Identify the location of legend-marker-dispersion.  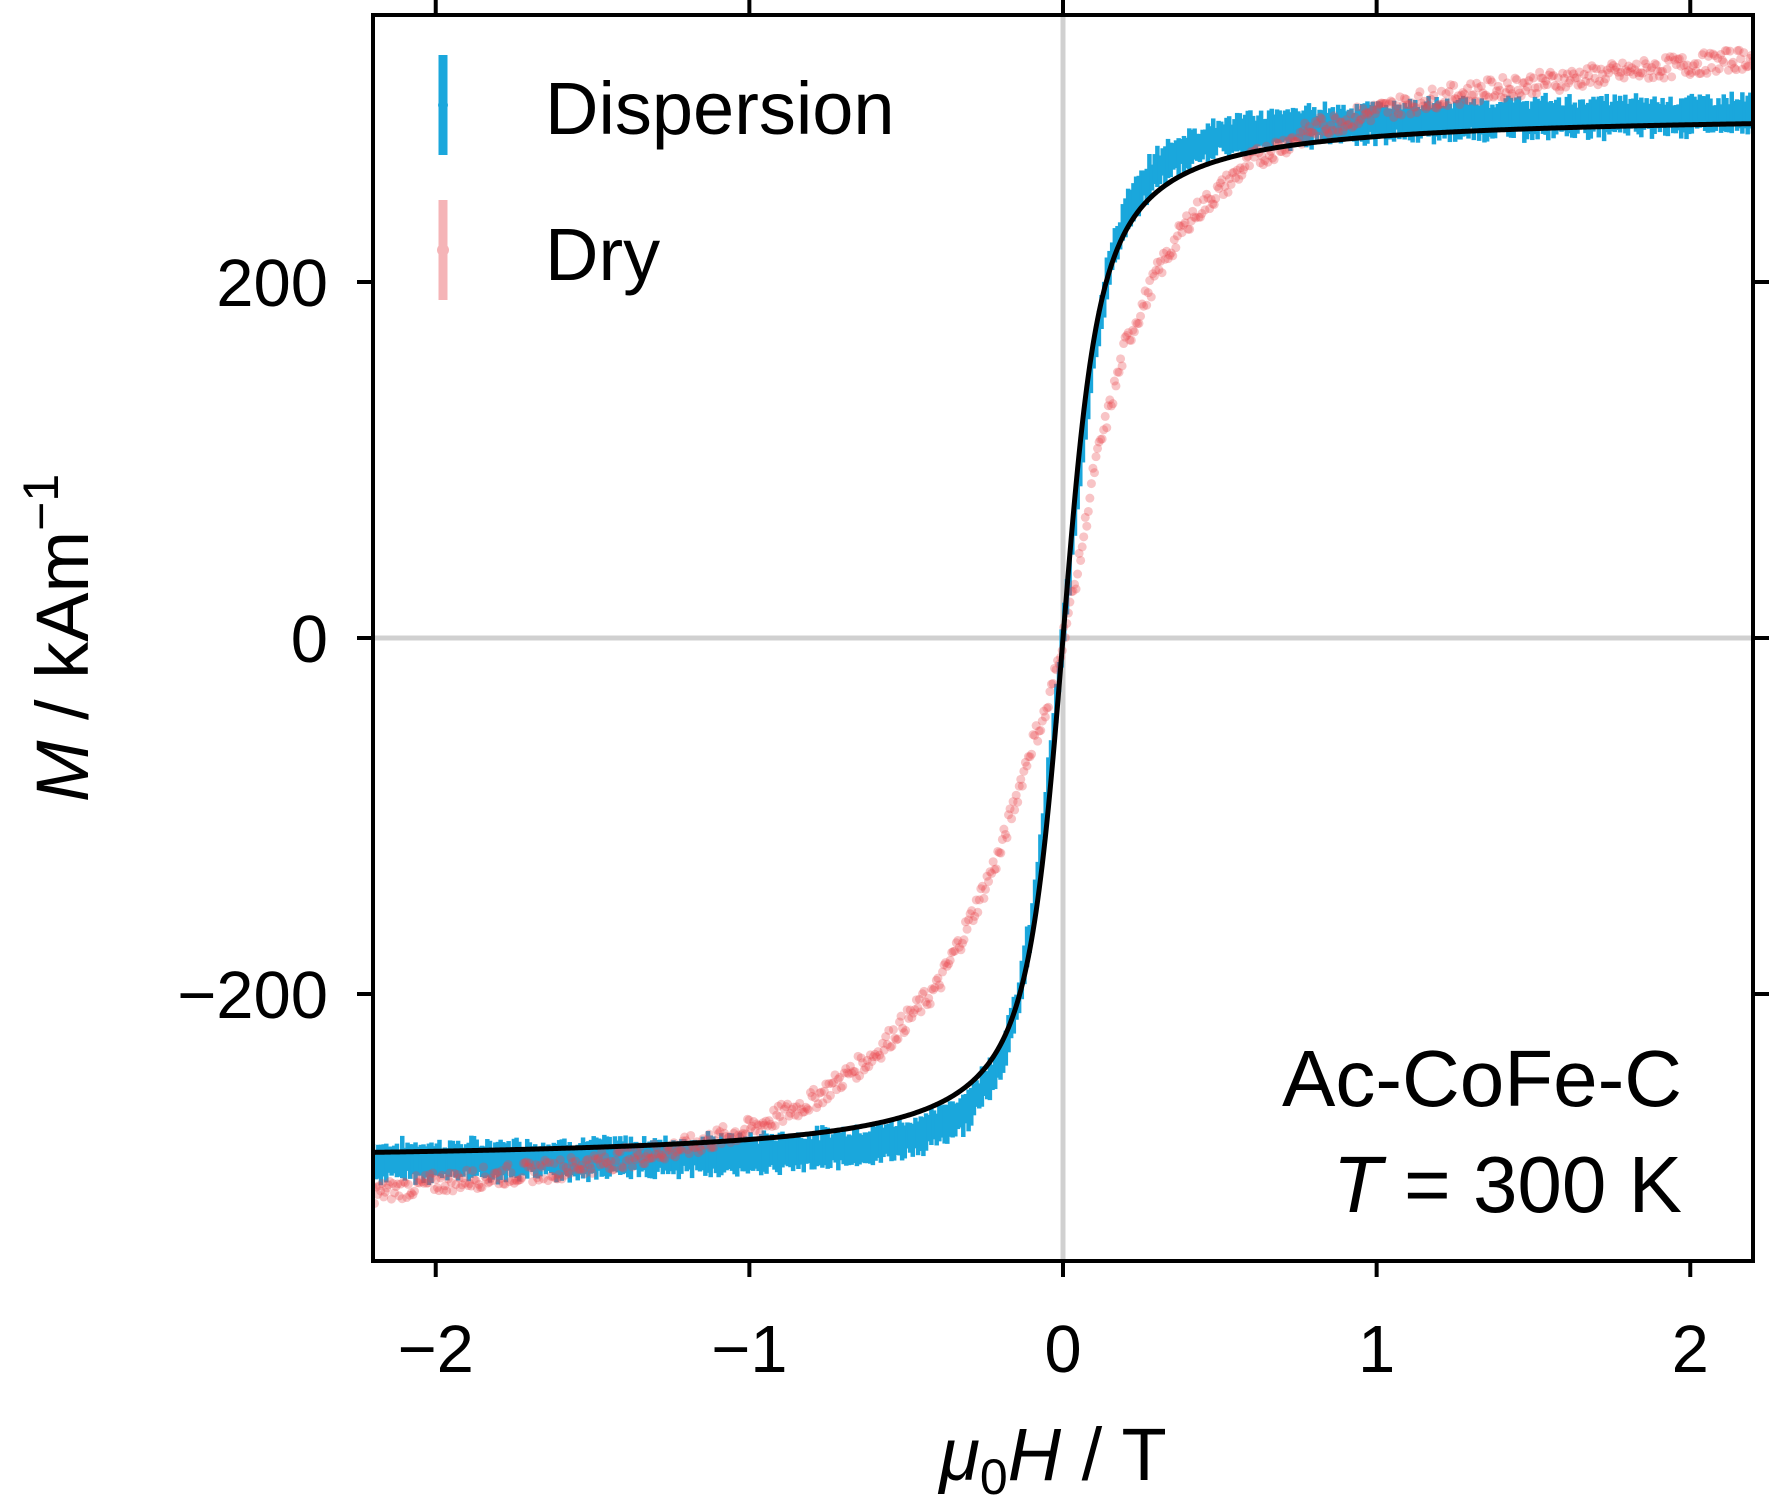
(443, 105).